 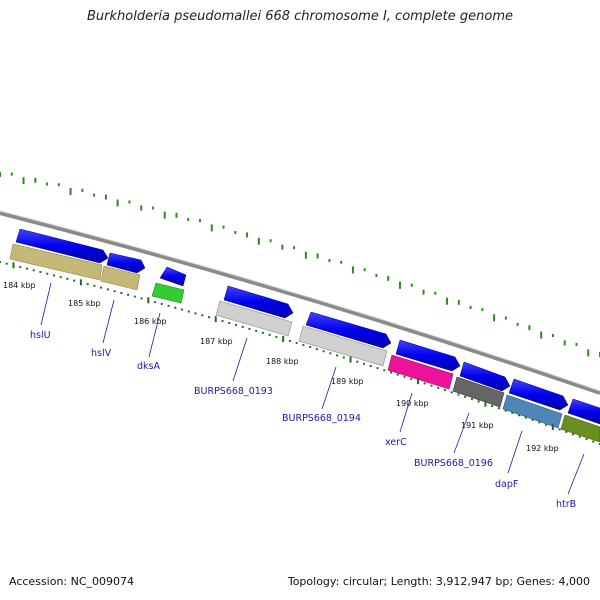 What do you see at coordinates (56, 262) in the screenshot?
I see `gene-block-hslU` at bounding box center [56, 262].